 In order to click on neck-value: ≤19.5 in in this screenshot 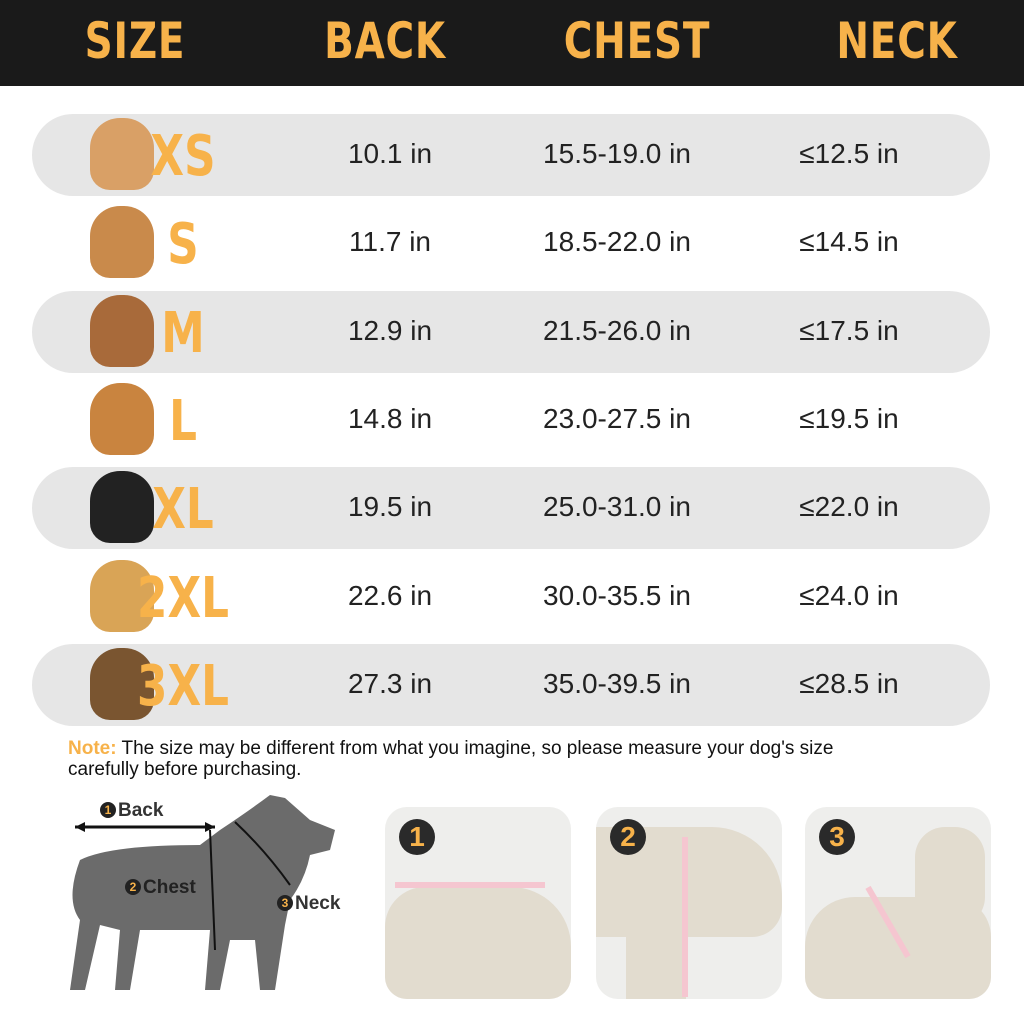, I will do `click(849, 418)`.